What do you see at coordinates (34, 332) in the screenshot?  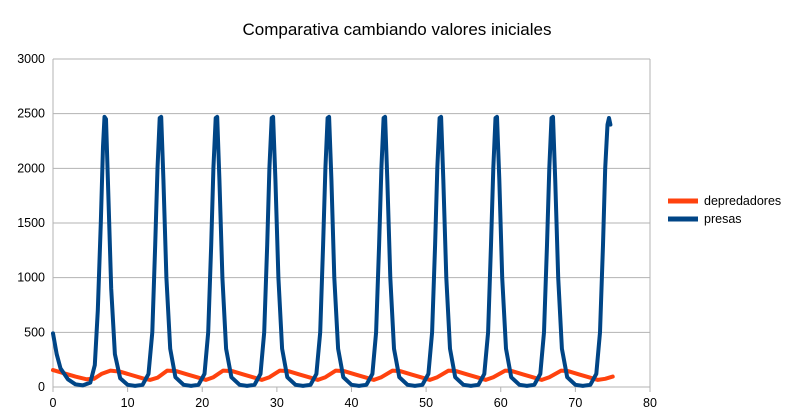 I see `y-tick-label: 500` at bounding box center [34, 332].